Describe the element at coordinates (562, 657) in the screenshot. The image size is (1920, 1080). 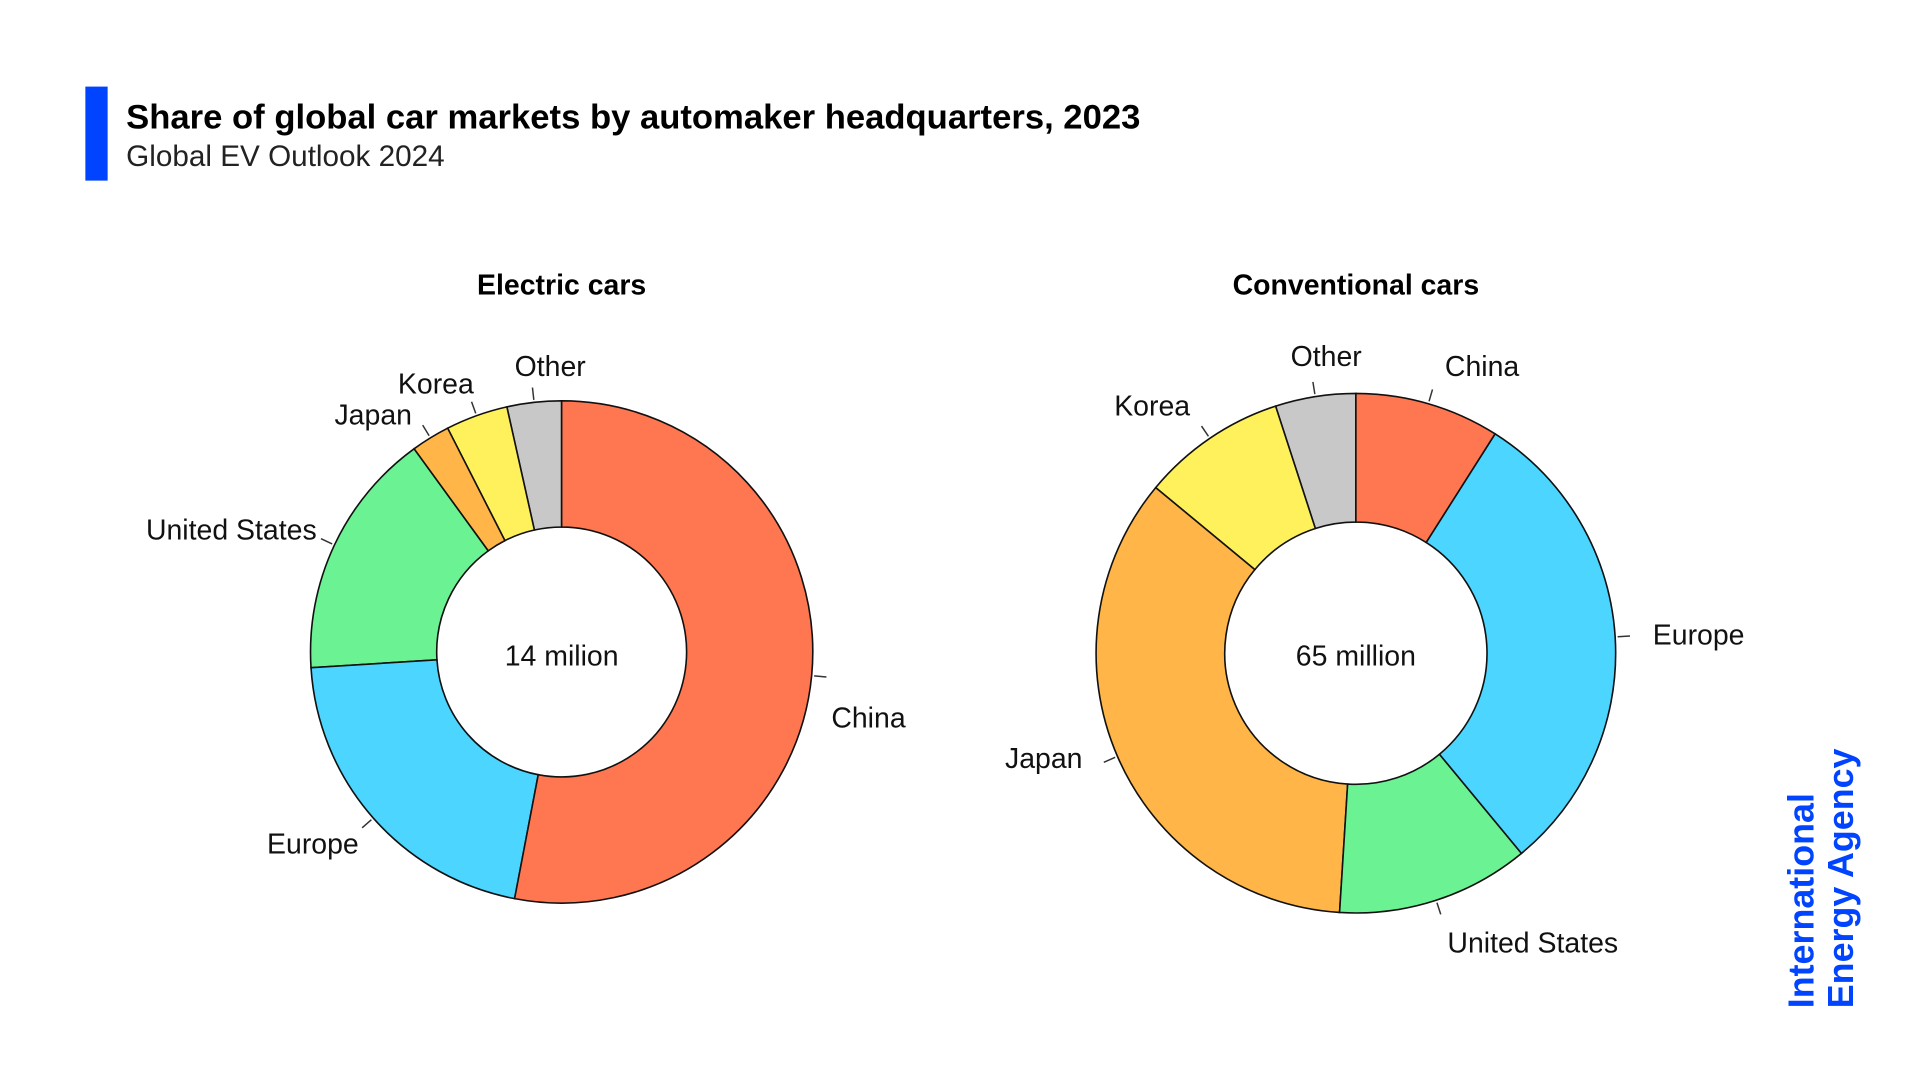
I see `donut-center-label: 14 milion` at that location.